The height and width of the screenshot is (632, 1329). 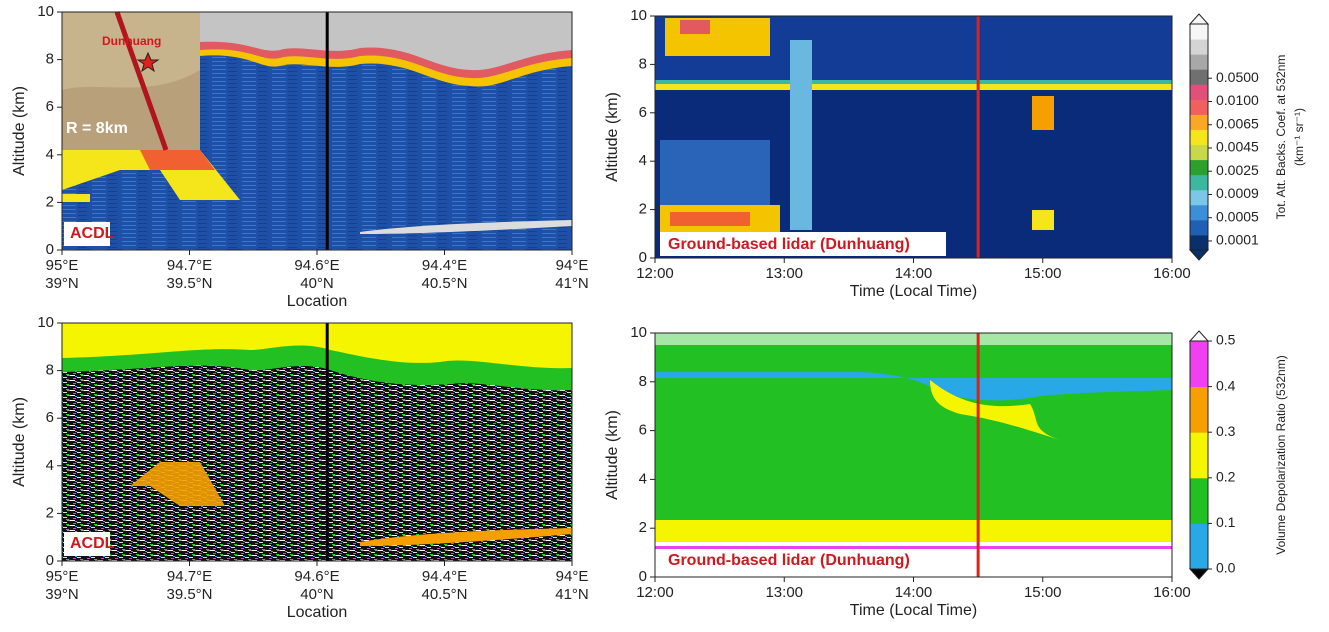 I want to click on x-tick-label: 94.7°E, so click(x=189, y=265).